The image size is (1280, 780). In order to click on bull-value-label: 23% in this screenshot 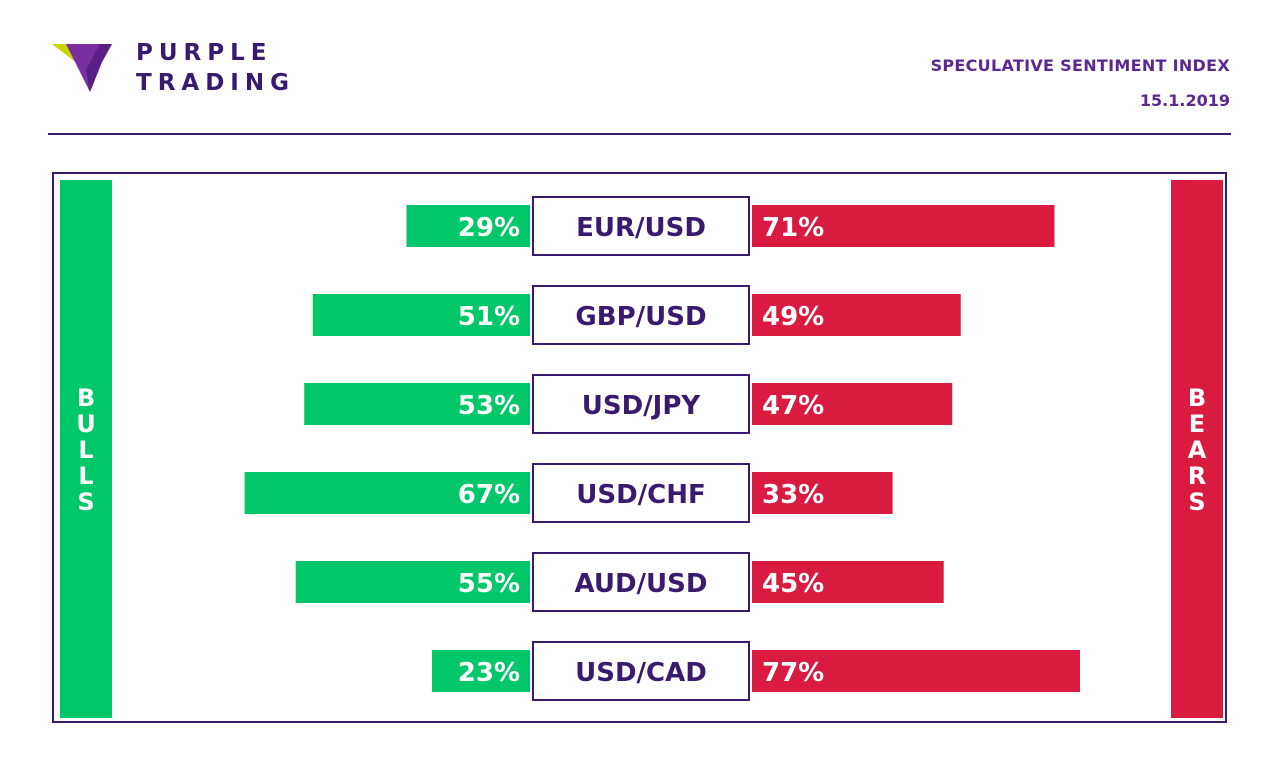, I will do `click(489, 673)`.